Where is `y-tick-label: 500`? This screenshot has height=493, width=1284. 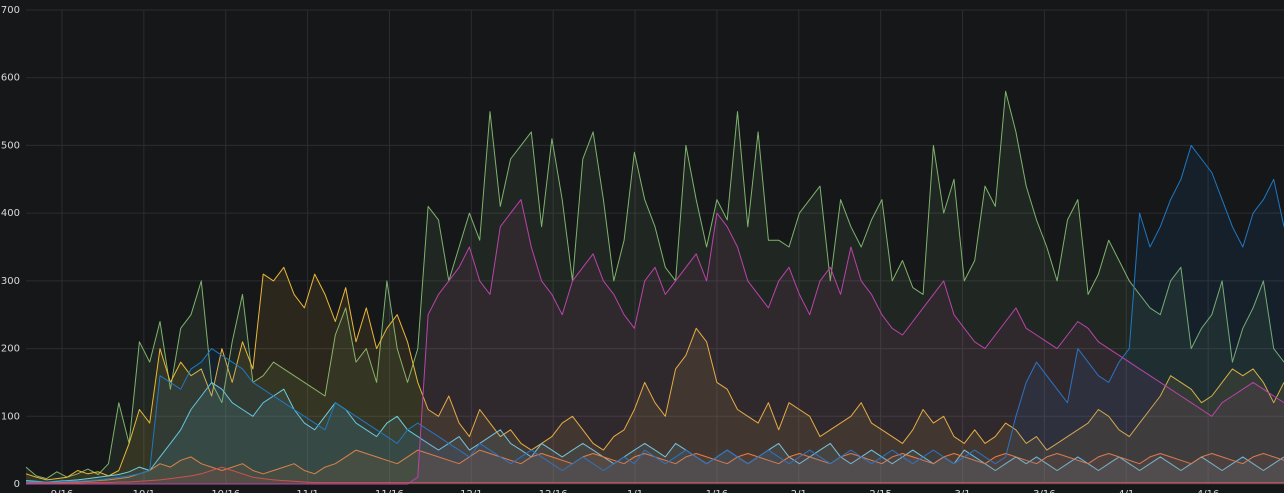 y-tick-label: 500 is located at coordinates (10, 145).